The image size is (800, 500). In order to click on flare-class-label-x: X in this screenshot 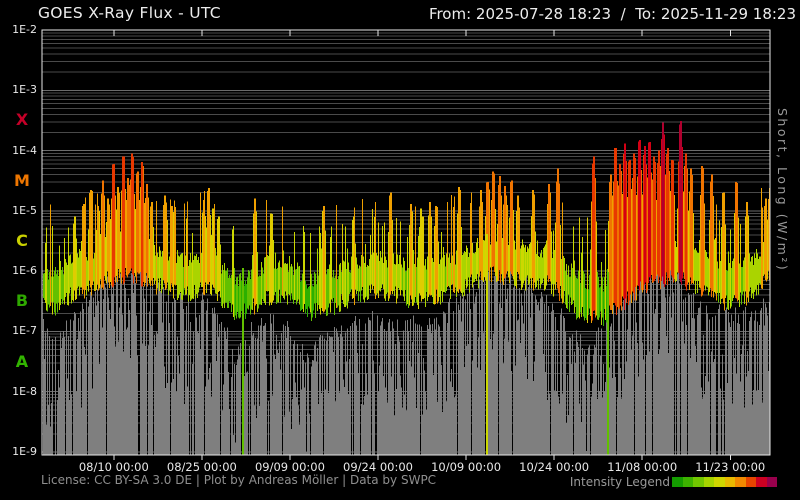, I will do `click(22, 120)`.